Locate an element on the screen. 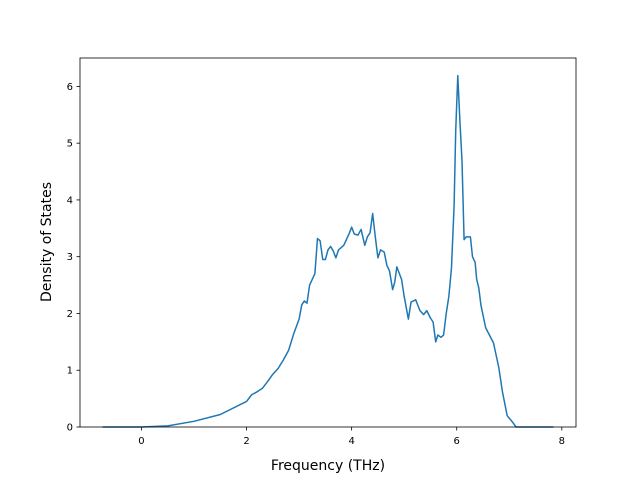 The width and height of the screenshot is (640, 480). y-tick-label: 5 is located at coordinates (70, 144).